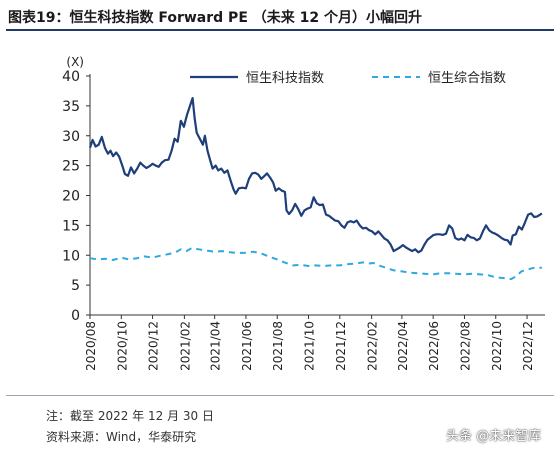 The image size is (560, 453). Describe the element at coordinates (75, 316) in the screenshot. I see `y-tick-label: 0` at that location.